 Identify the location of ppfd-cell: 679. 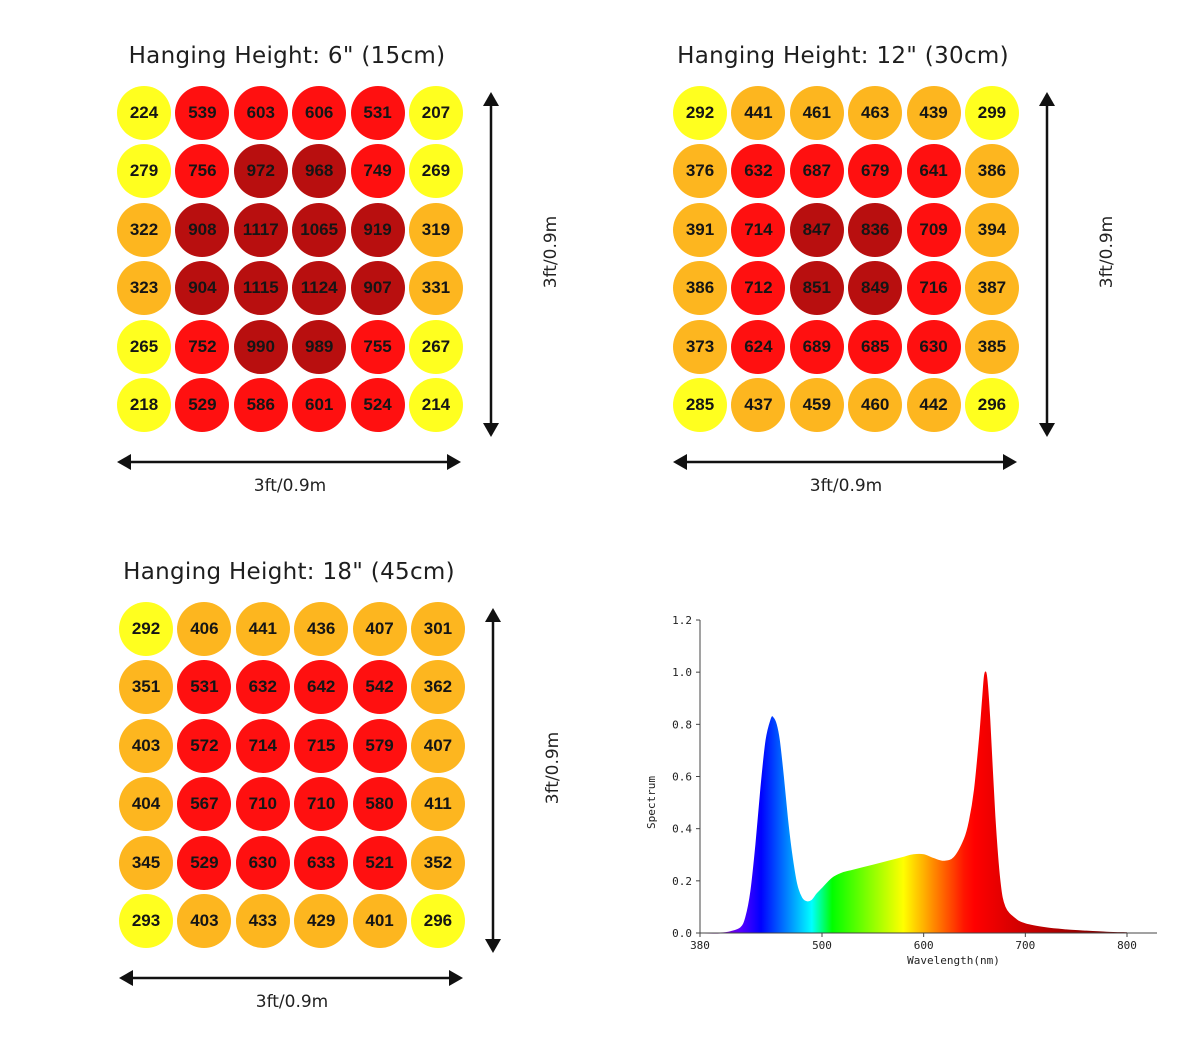
(875, 171).